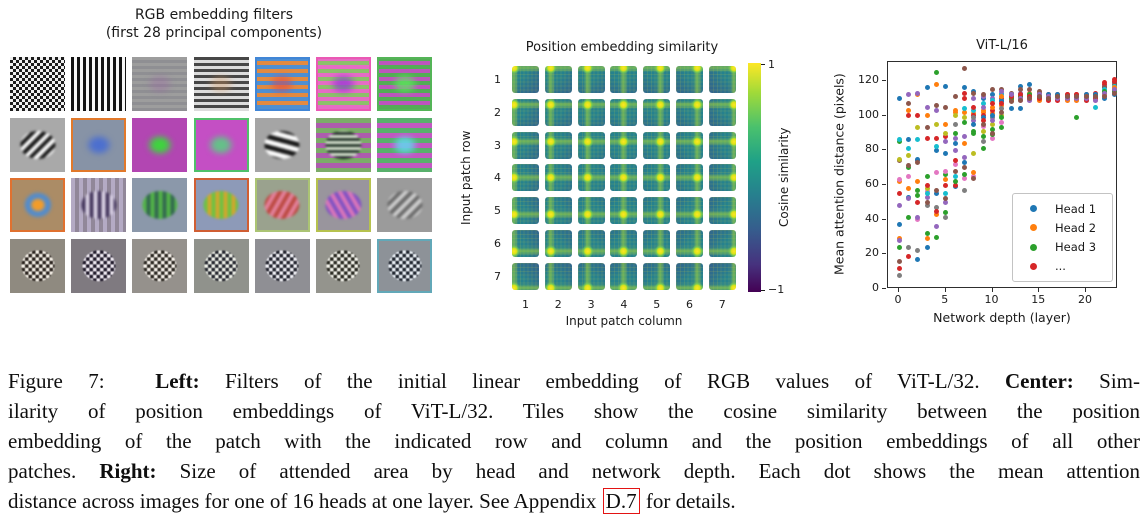 The height and width of the screenshot is (531, 1145). What do you see at coordinates (898, 299) in the screenshot?
I see `scatter-xtick-label: 0` at bounding box center [898, 299].